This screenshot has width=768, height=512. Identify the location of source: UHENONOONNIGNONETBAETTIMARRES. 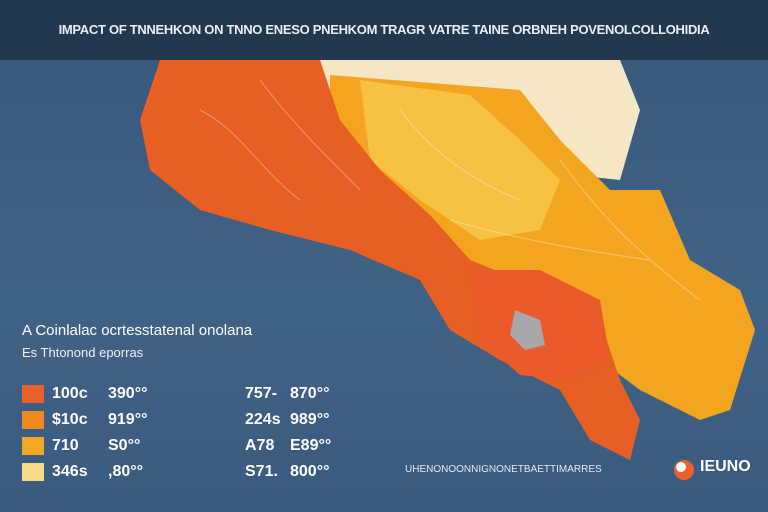
(503, 469).